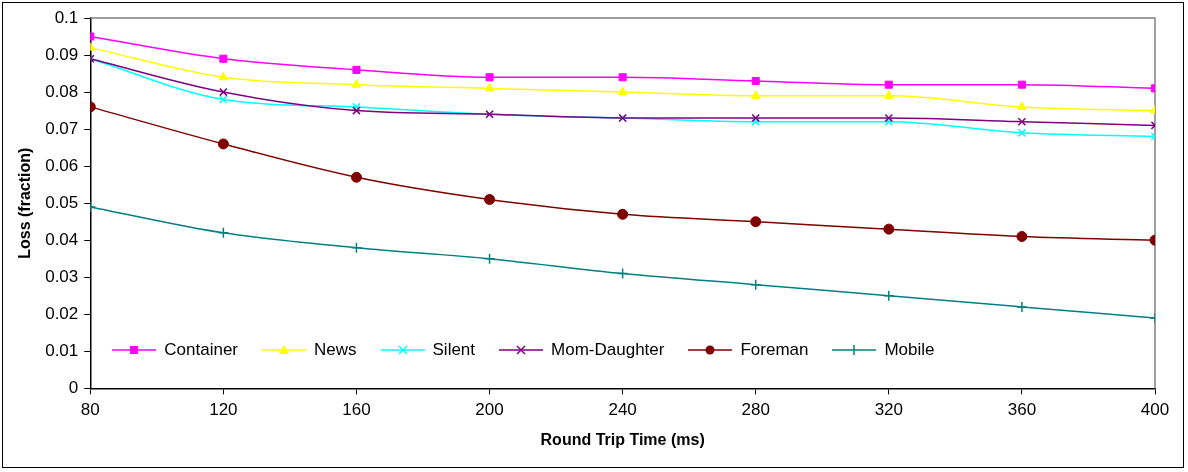 The height and width of the screenshot is (472, 1188). Describe the element at coordinates (774, 350) in the screenshot. I see `legend-label: Foreman` at that location.